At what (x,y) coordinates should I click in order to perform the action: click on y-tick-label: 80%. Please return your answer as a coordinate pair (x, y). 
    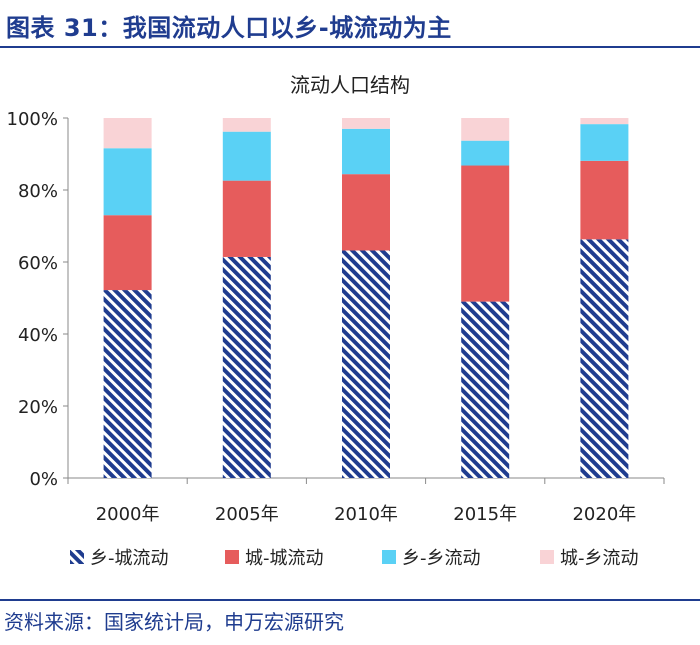
    Looking at the image, I should click on (38, 191).